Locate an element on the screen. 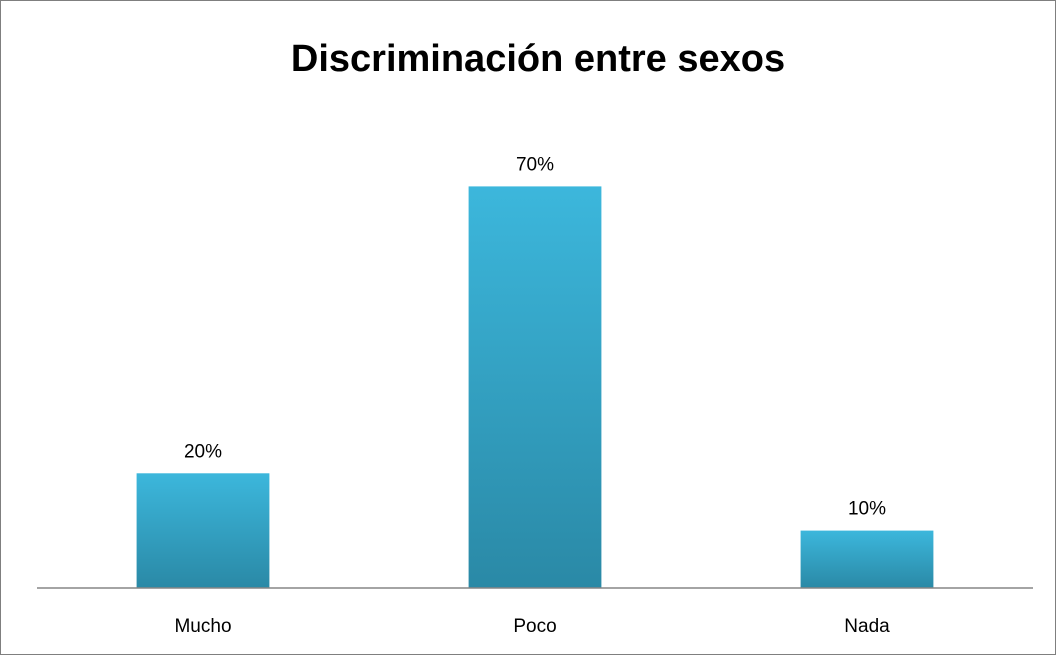  chart-title: Discriminación entre sexos is located at coordinates (538, 59).